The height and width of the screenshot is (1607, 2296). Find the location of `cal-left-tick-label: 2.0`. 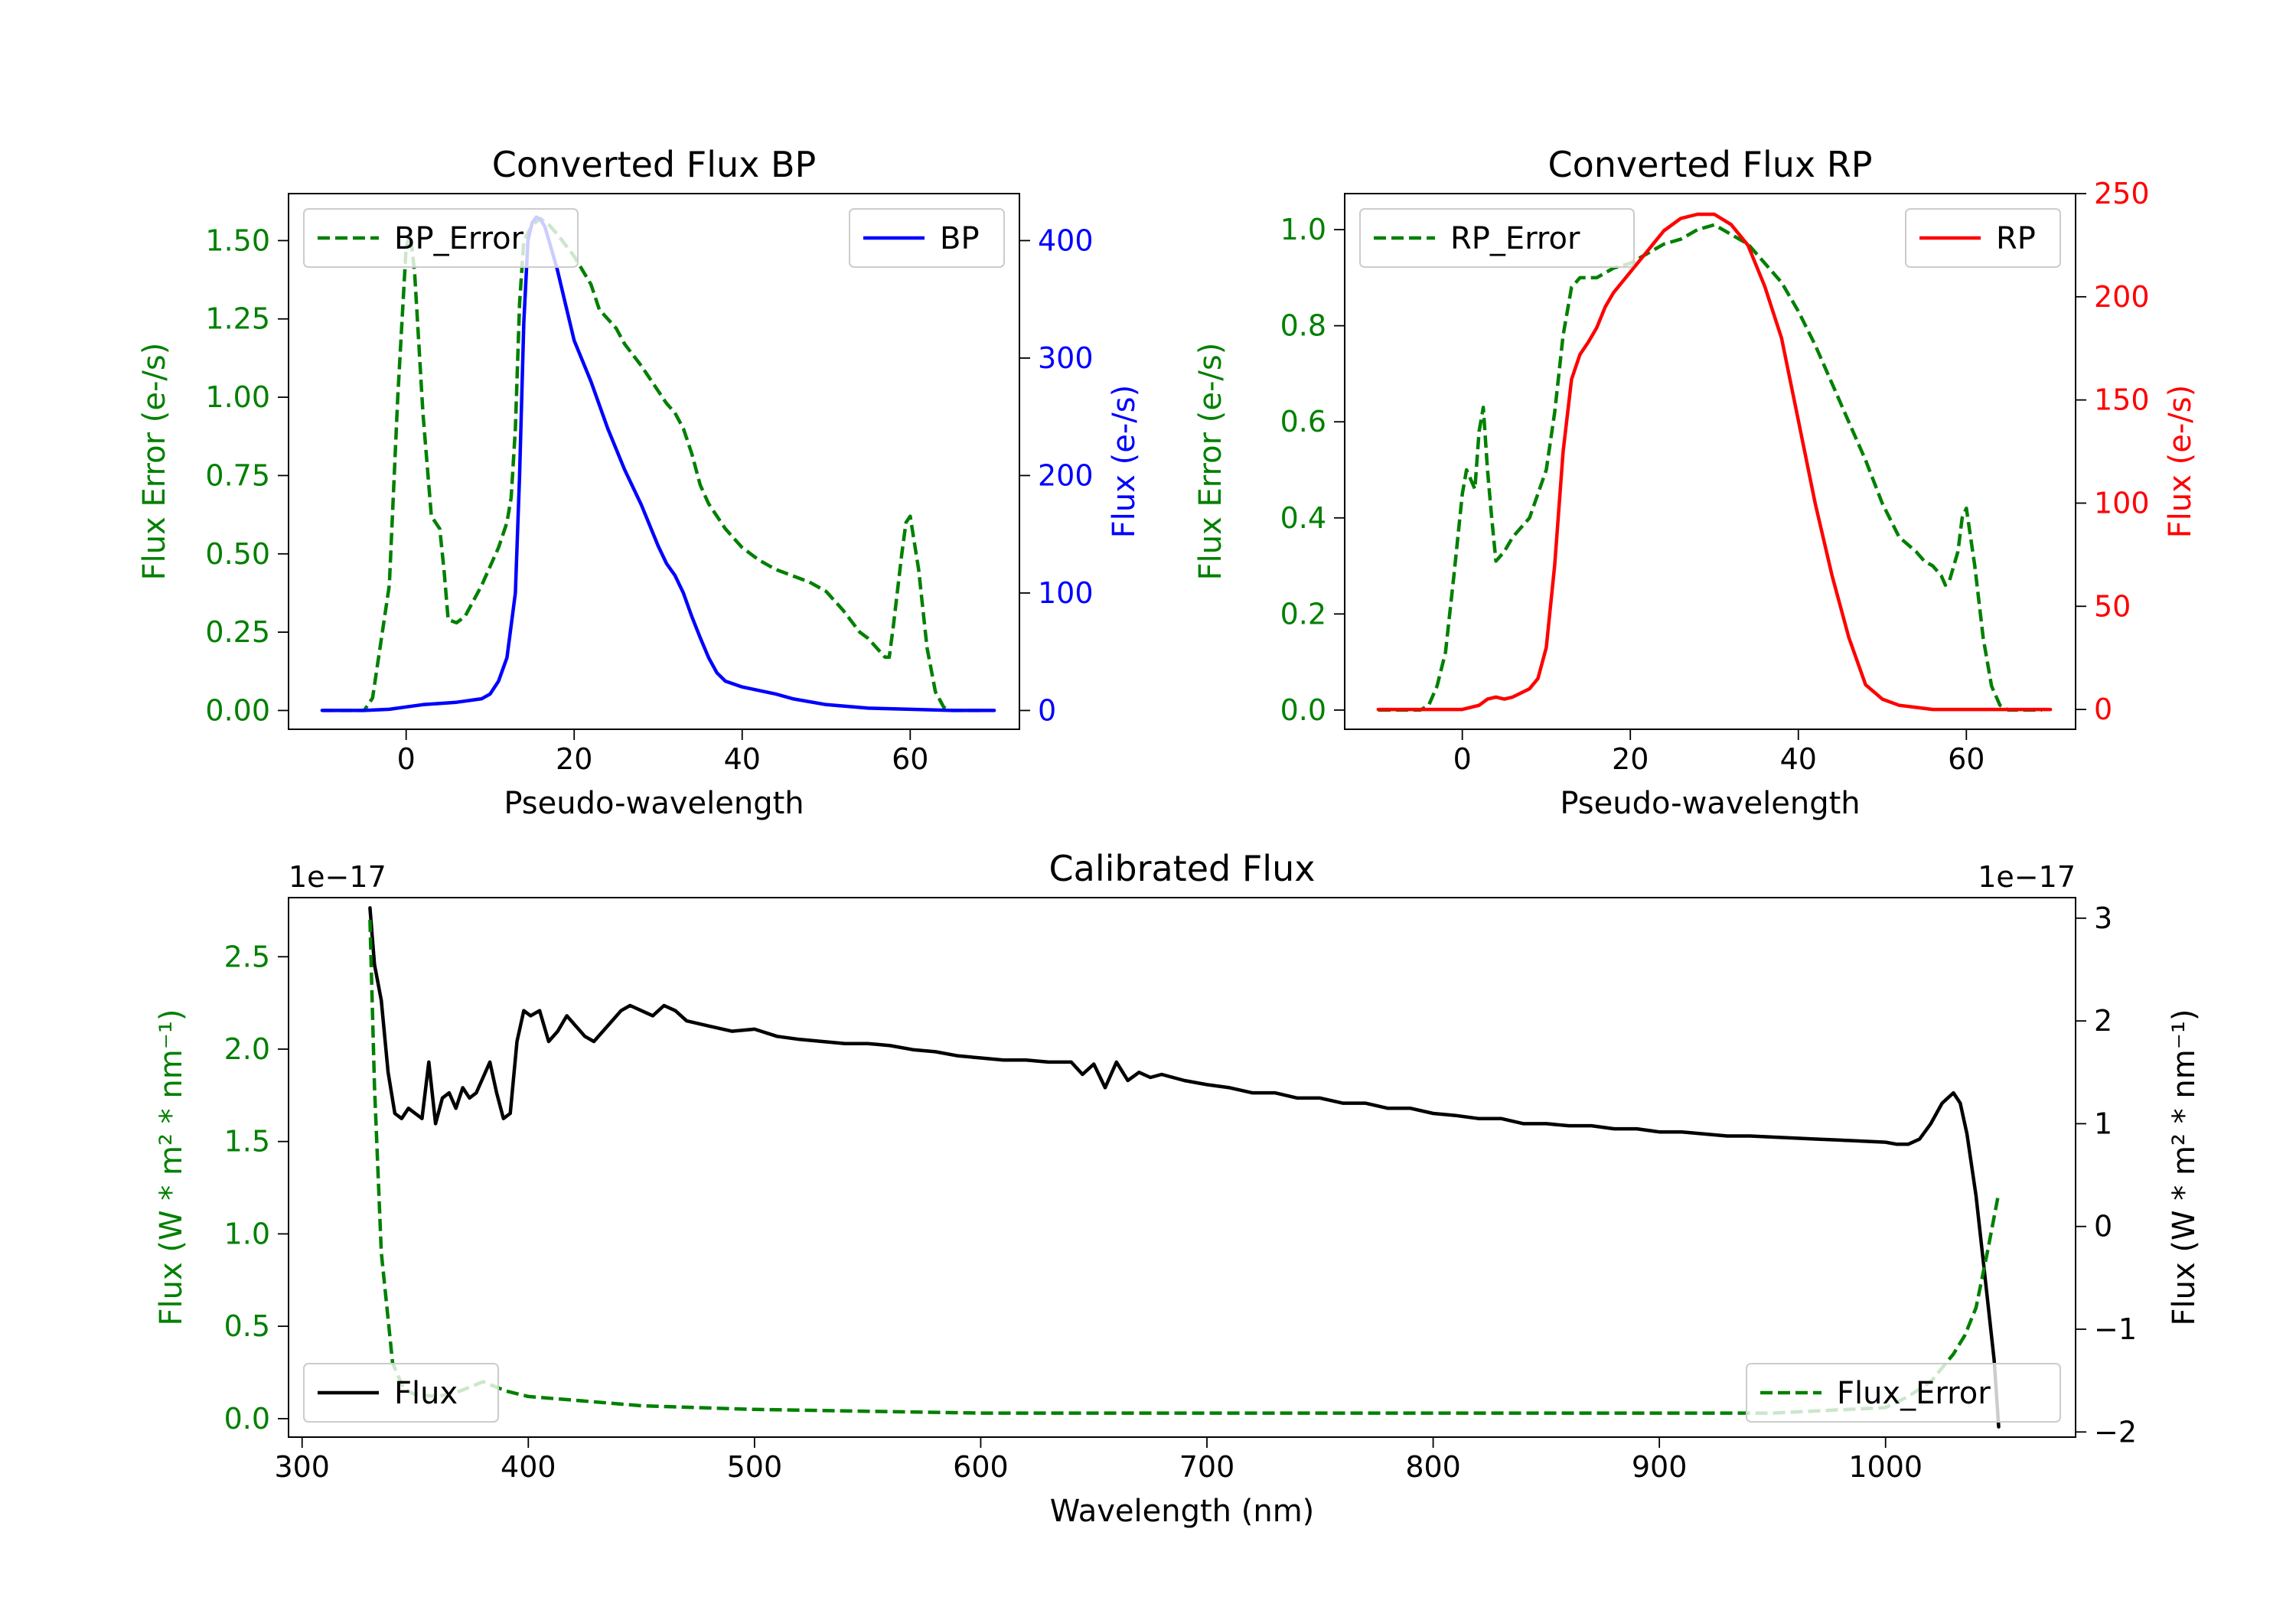

cal-left-tick-label: 2.0 is located at coordinates (247, 1049).